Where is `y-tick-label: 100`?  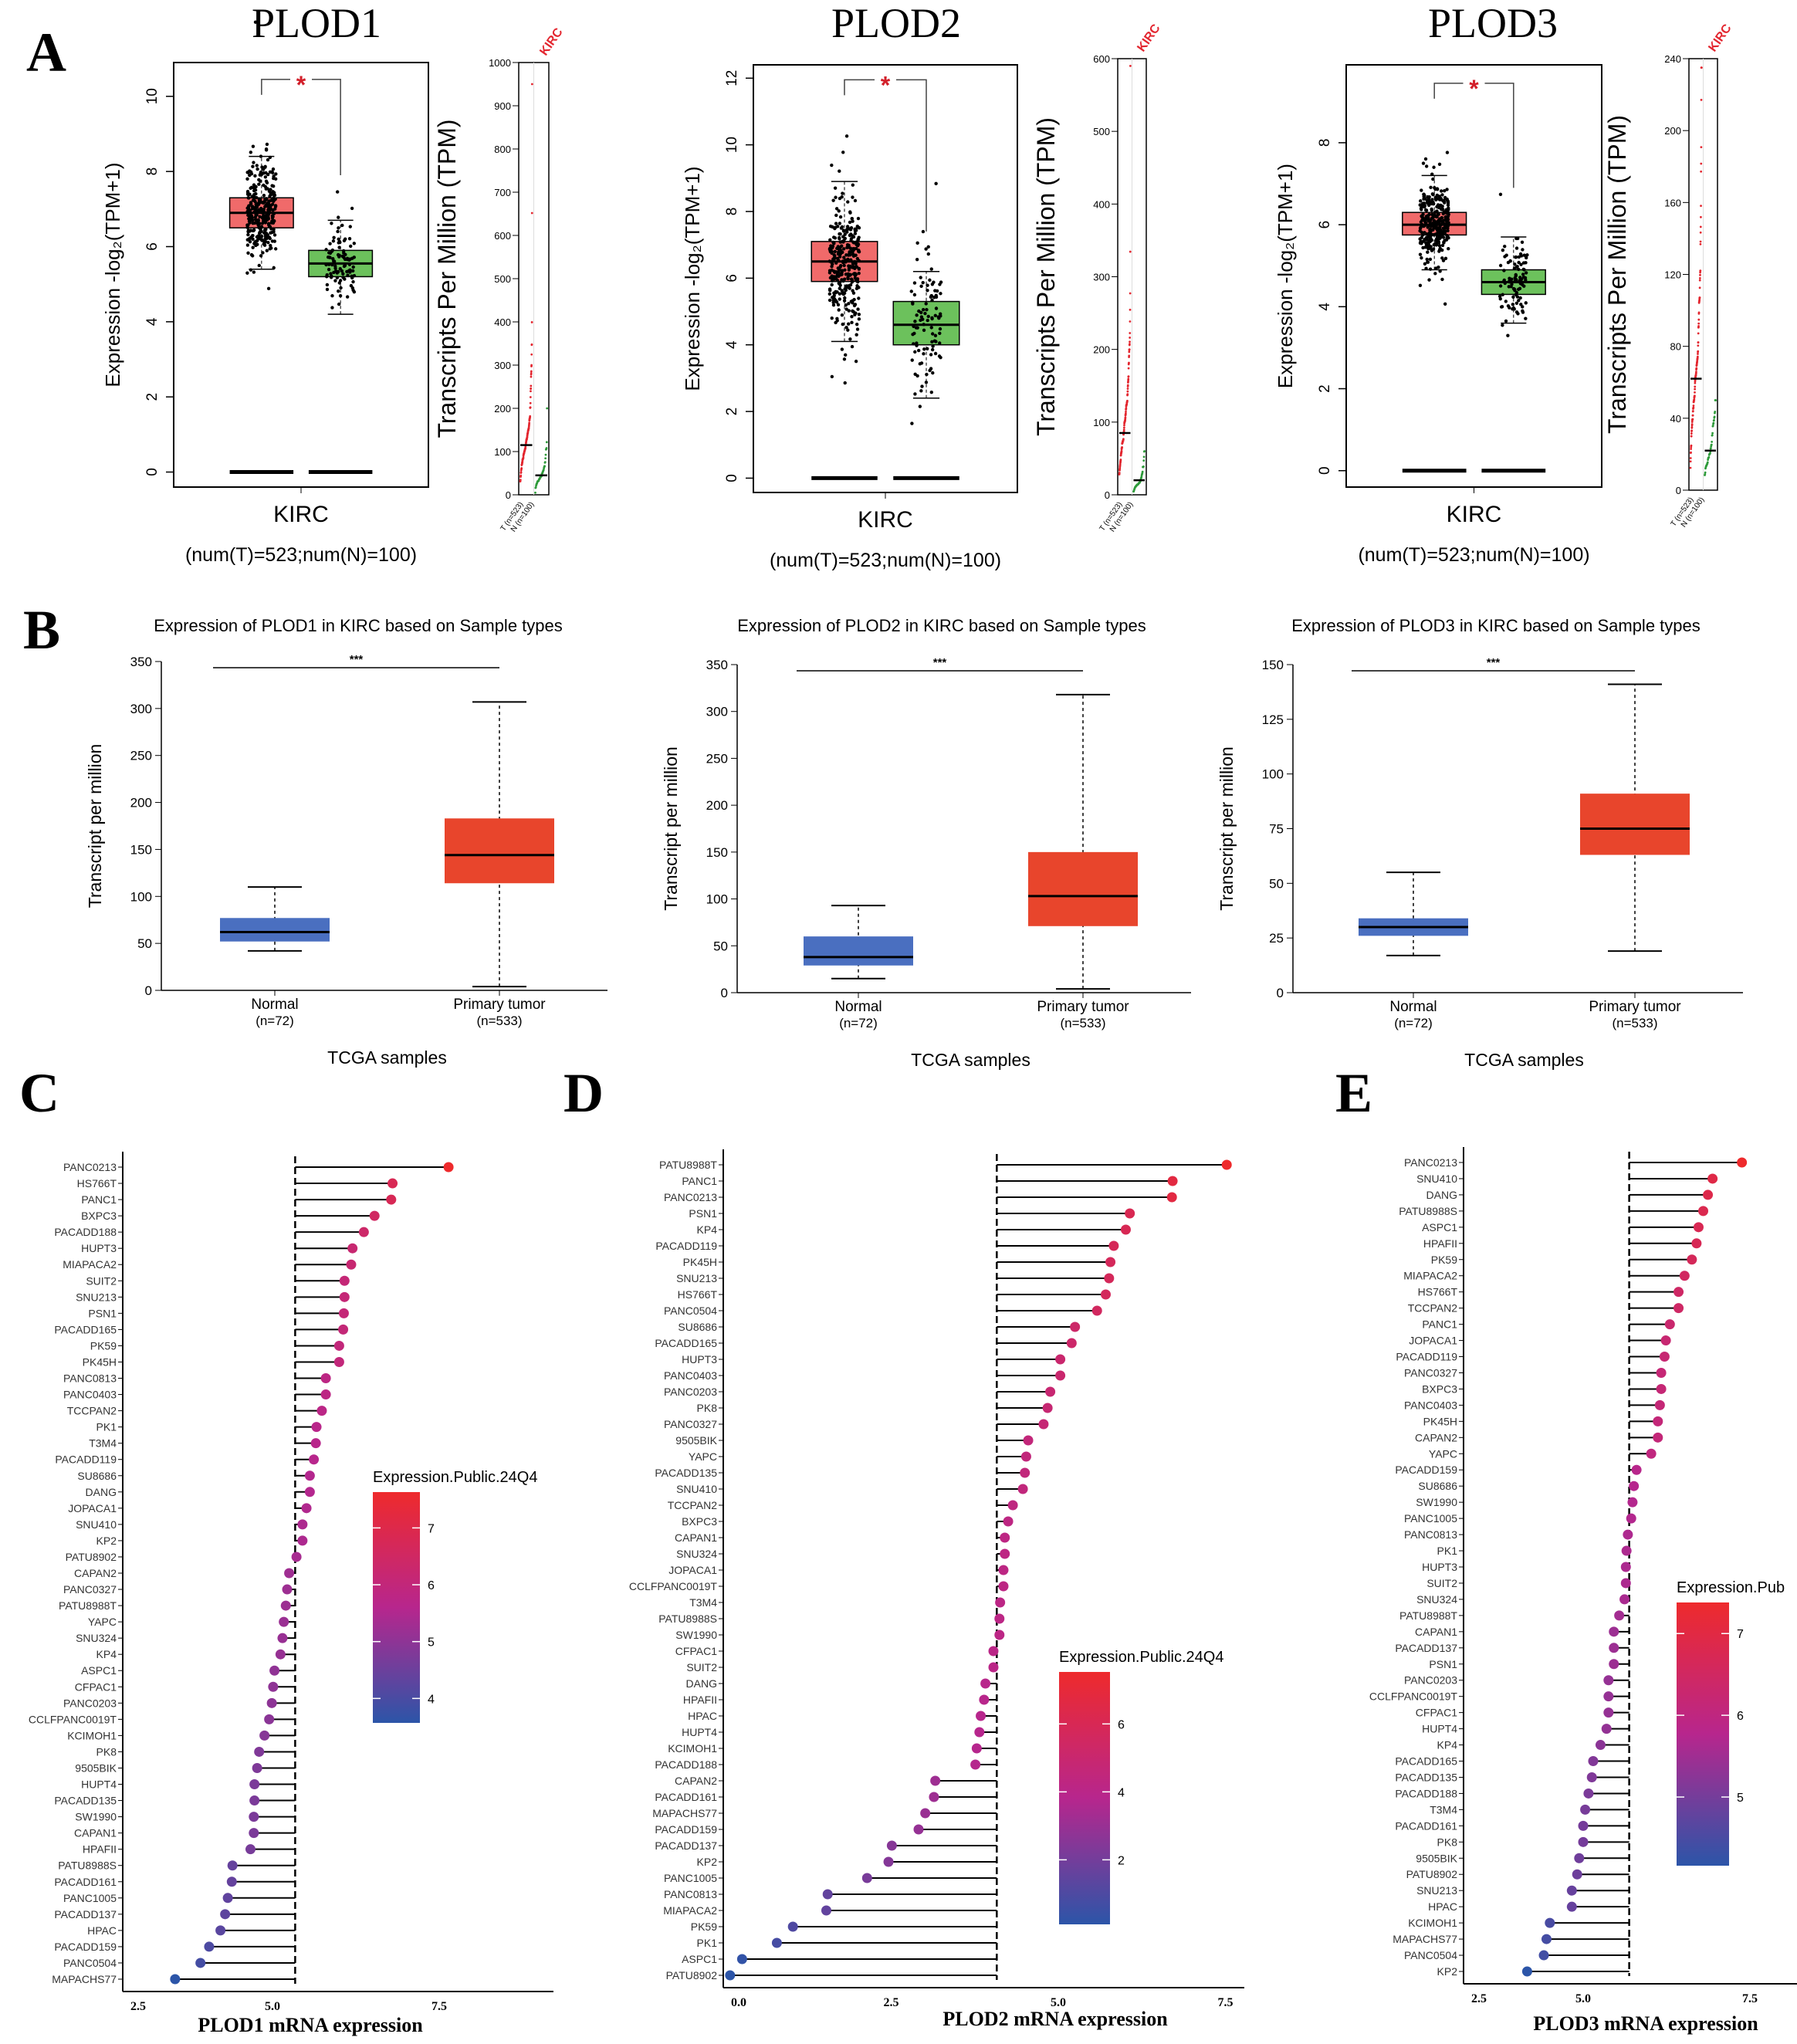
y-tick-label: 100 is located at coordinates (141, 896).